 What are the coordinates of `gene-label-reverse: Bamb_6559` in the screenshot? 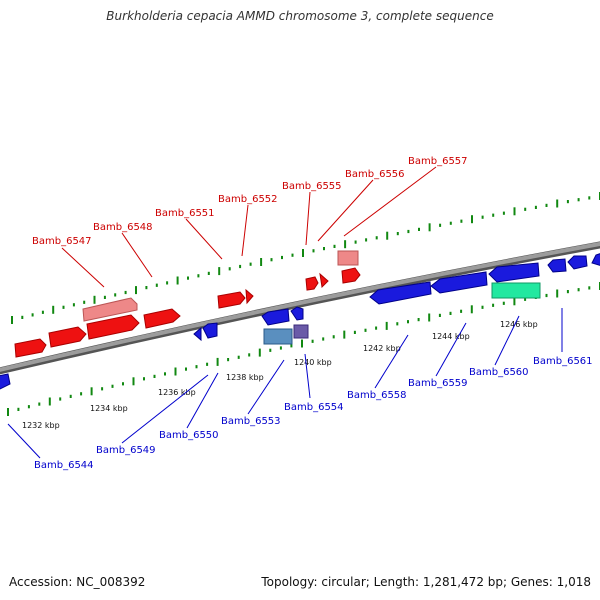 It's located at (438, 383).